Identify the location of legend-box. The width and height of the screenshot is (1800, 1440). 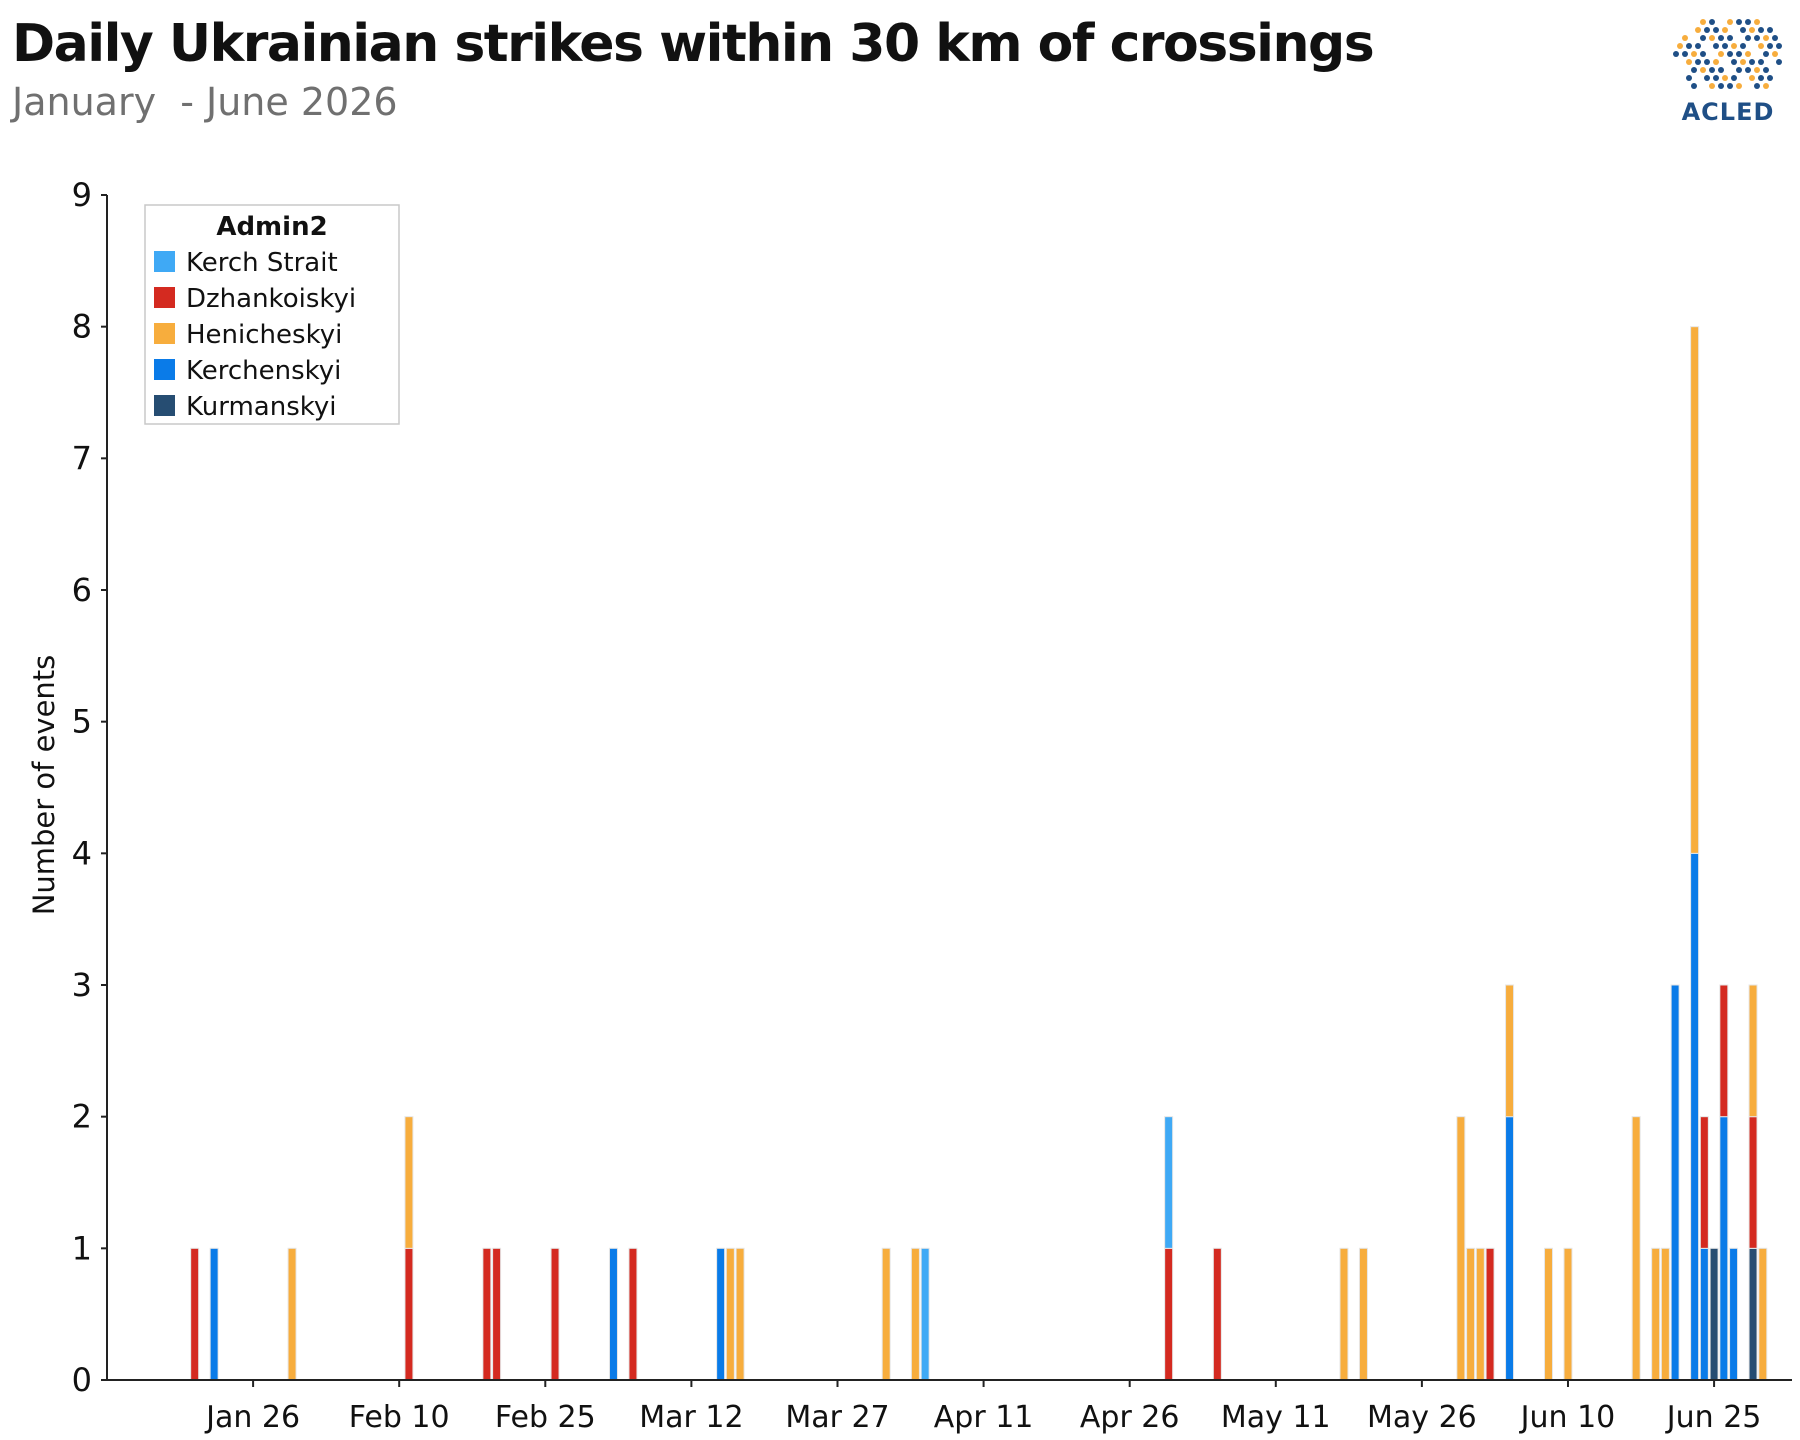
(272, 314).